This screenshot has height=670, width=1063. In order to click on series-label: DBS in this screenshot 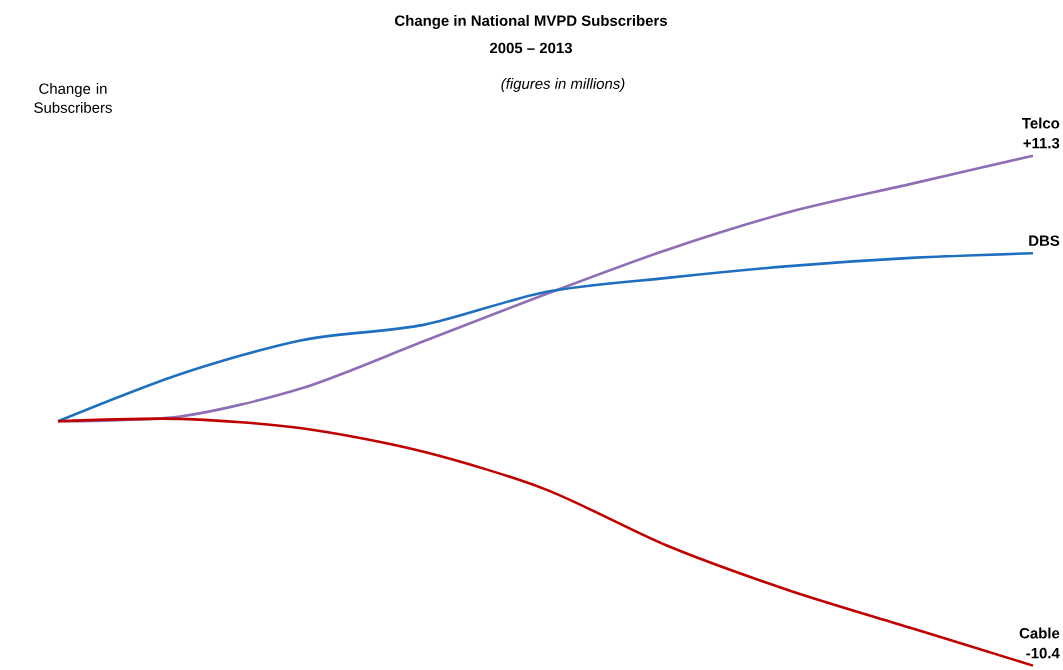, I will do `click(1044, 240)`.